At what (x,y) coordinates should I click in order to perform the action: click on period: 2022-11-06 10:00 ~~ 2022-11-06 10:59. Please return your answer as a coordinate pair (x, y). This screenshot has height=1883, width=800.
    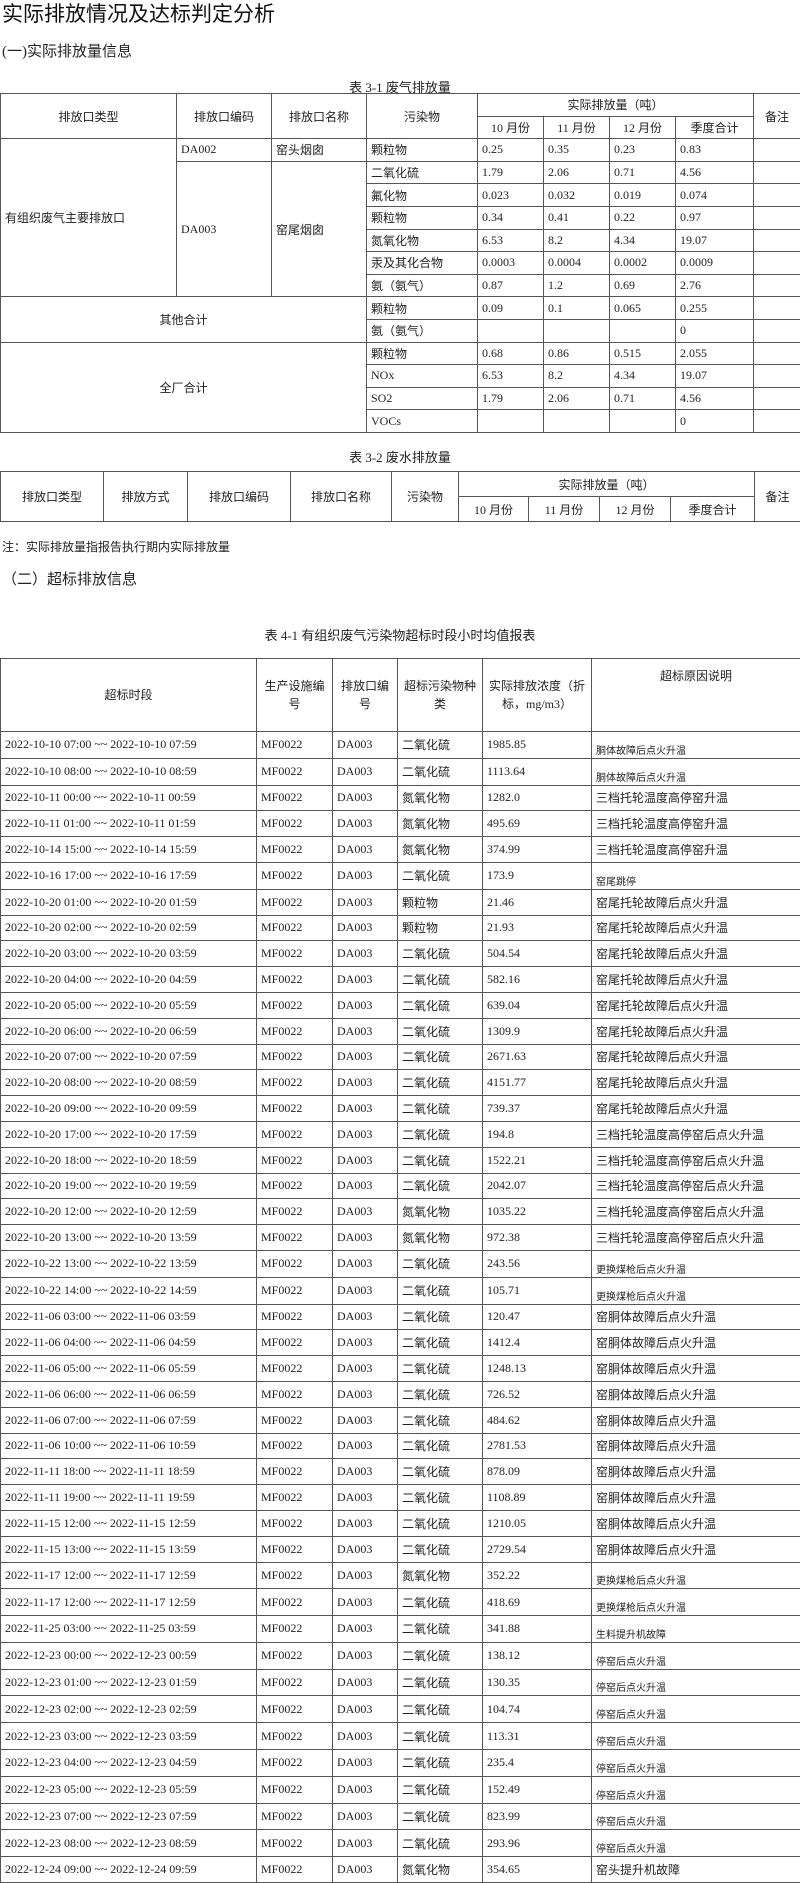
    Looking at the image, I should click on (129, 1446).